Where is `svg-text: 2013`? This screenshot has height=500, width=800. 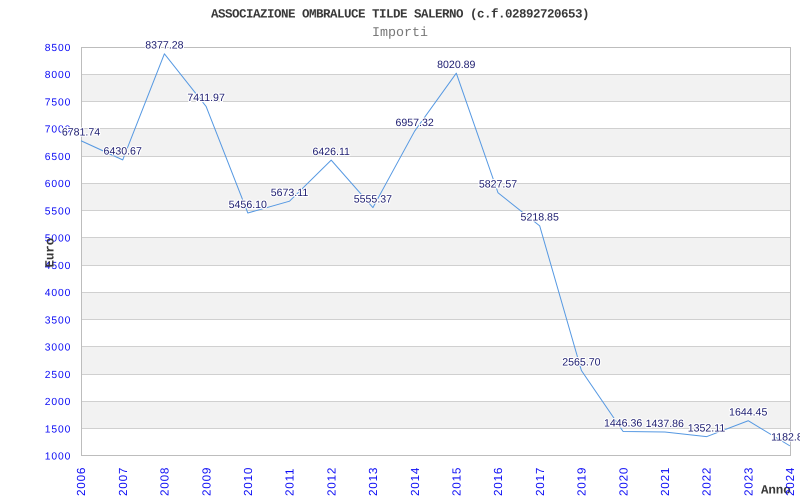 svg-text: 2013 is located at coordinates (373, 481).